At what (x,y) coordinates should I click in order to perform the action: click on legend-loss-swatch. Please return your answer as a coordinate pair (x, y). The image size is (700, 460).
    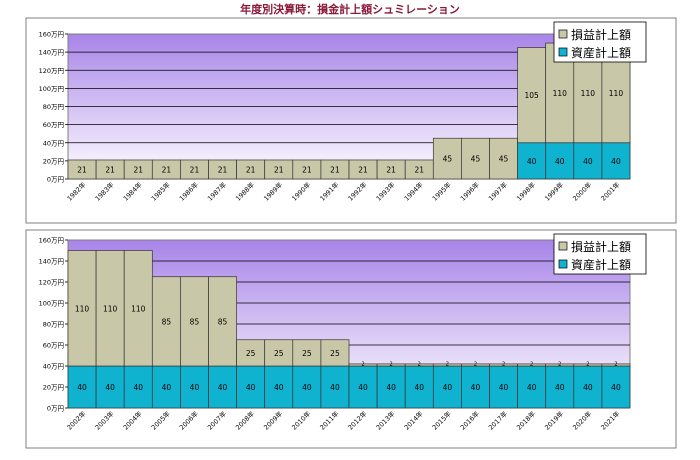
    Looking at the image, I should click on (563, 34).